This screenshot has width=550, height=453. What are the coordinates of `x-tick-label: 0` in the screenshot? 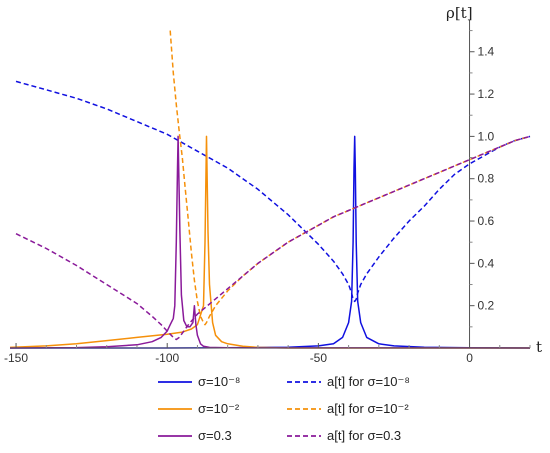 It's located at (469, 358).